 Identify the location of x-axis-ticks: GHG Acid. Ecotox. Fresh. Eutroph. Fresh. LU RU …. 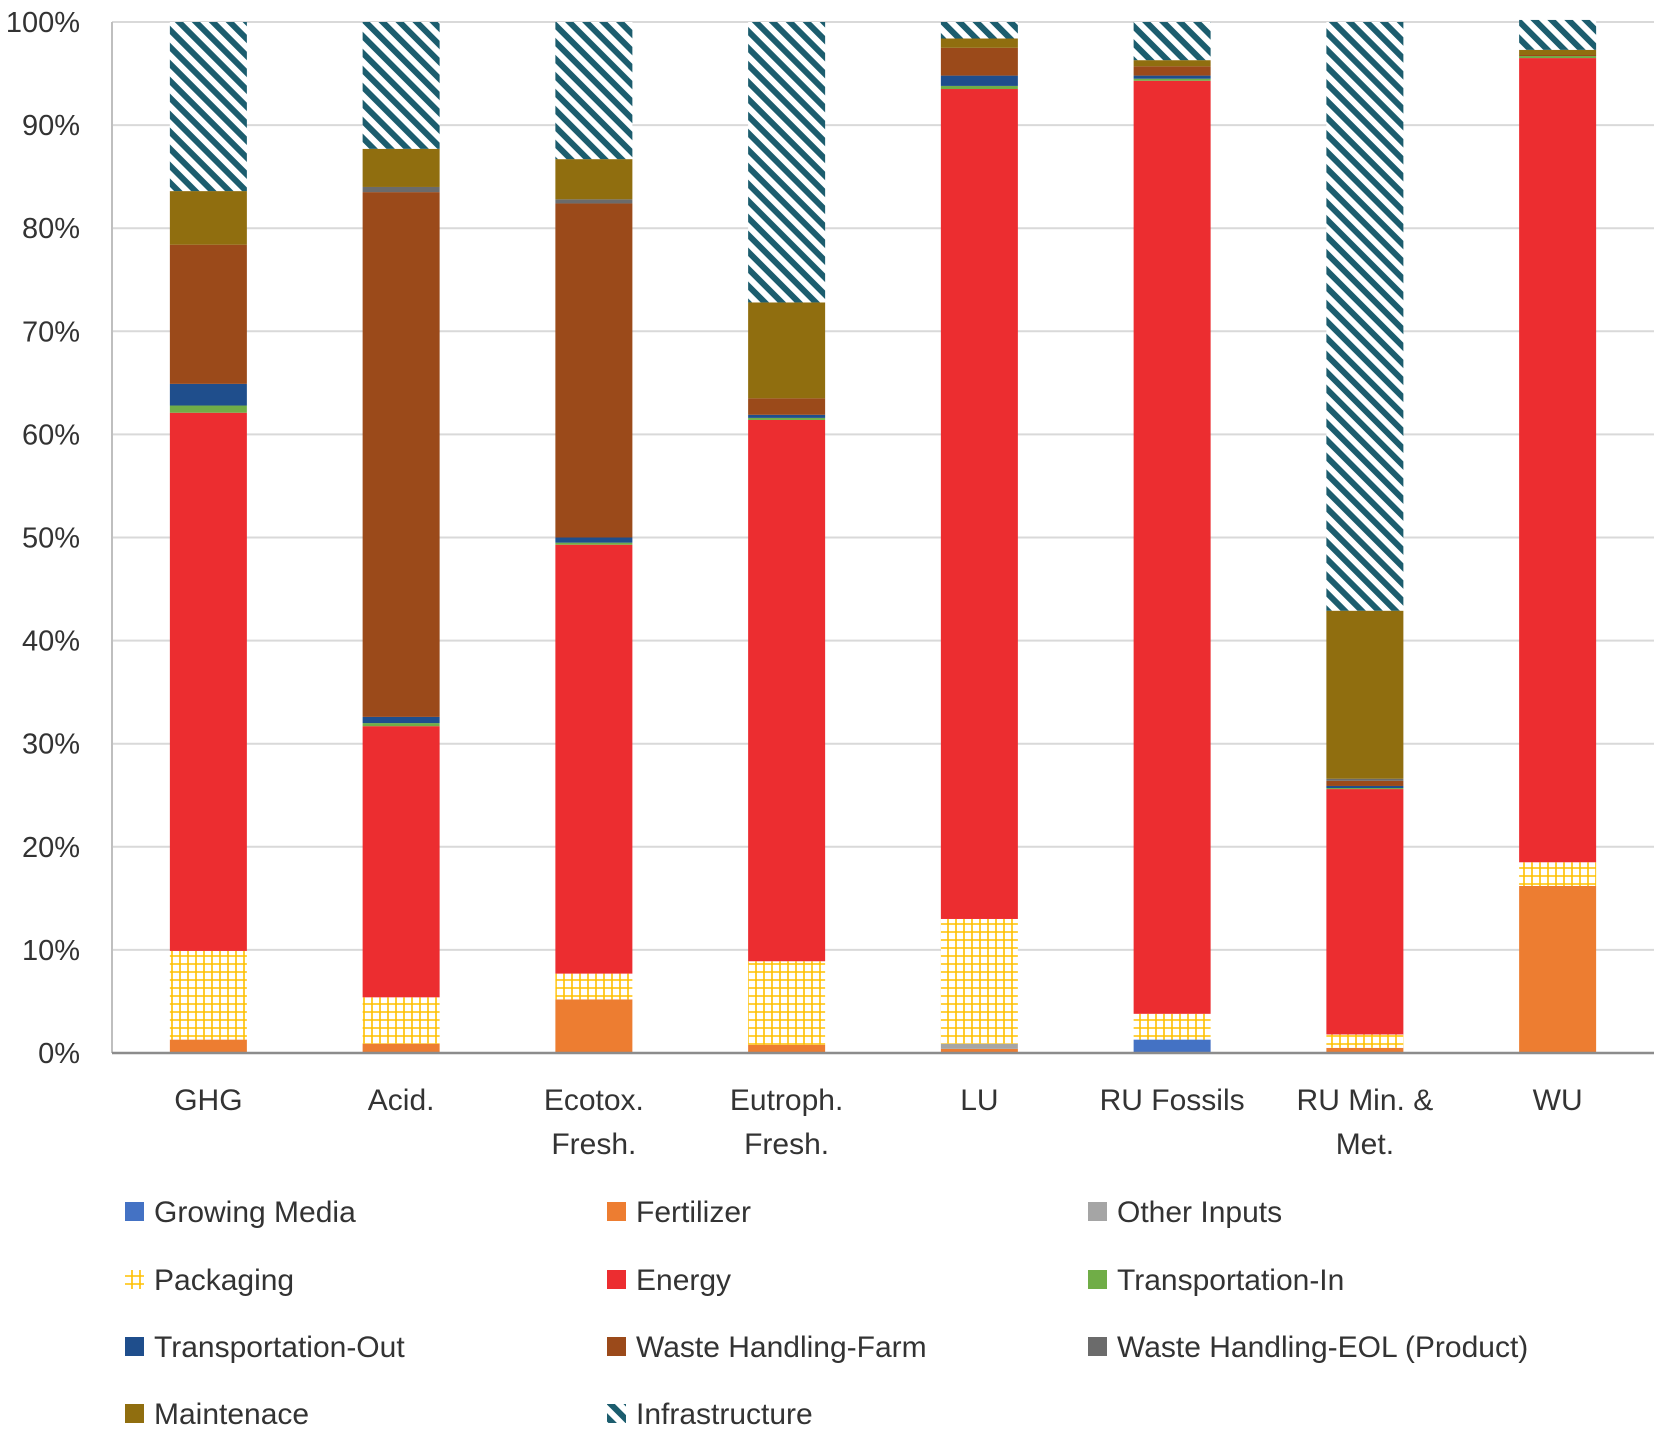
(878, 1122).